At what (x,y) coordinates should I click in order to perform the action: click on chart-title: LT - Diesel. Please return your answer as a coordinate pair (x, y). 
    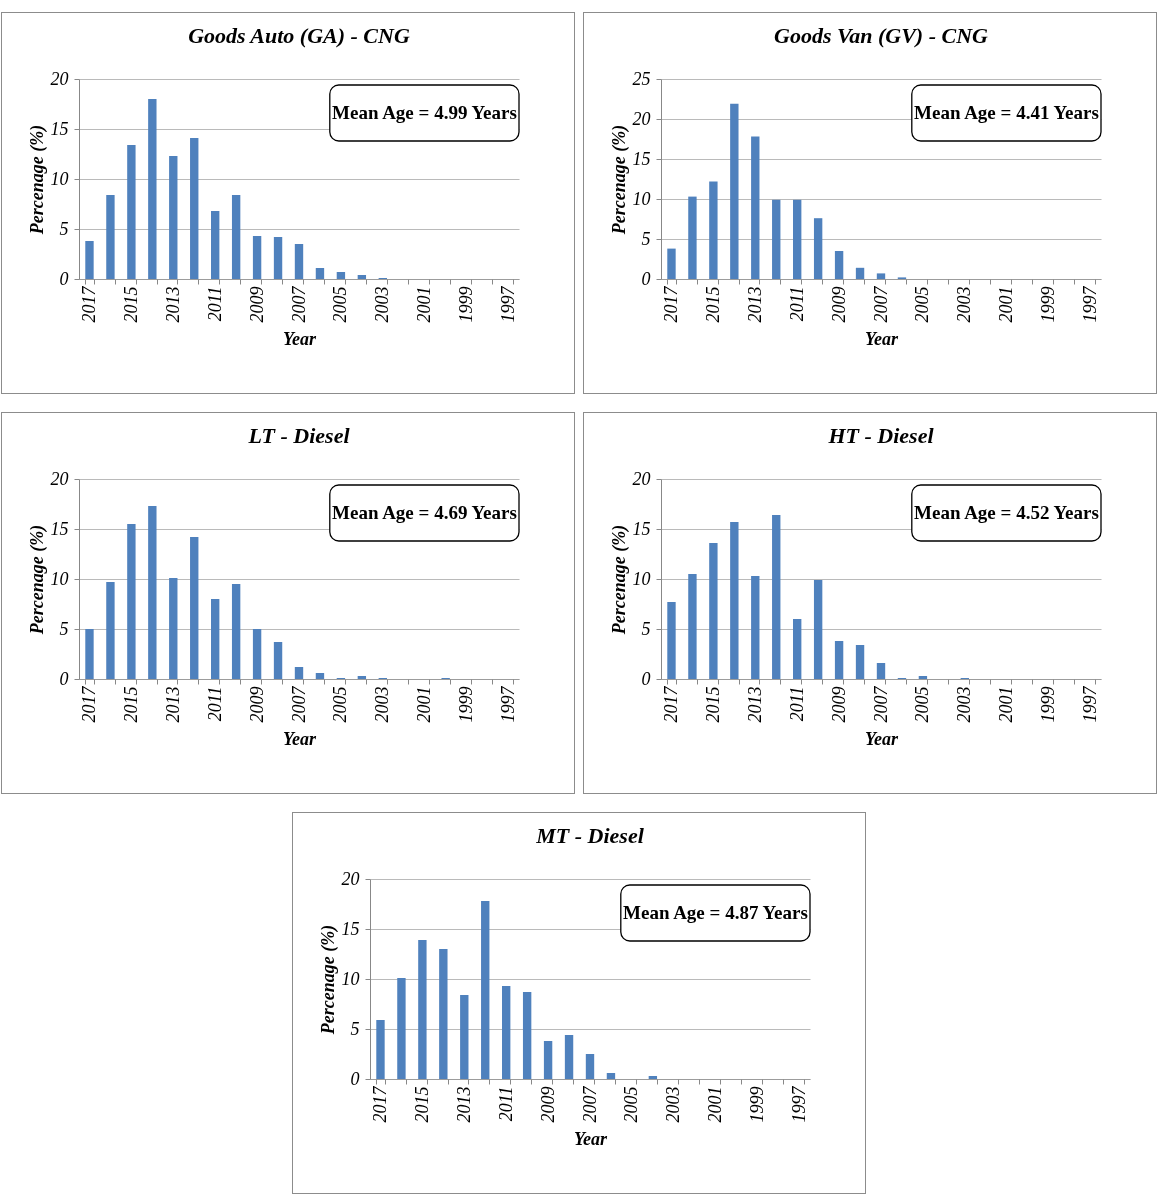
    Looking at the image, I should click on (298, 435).